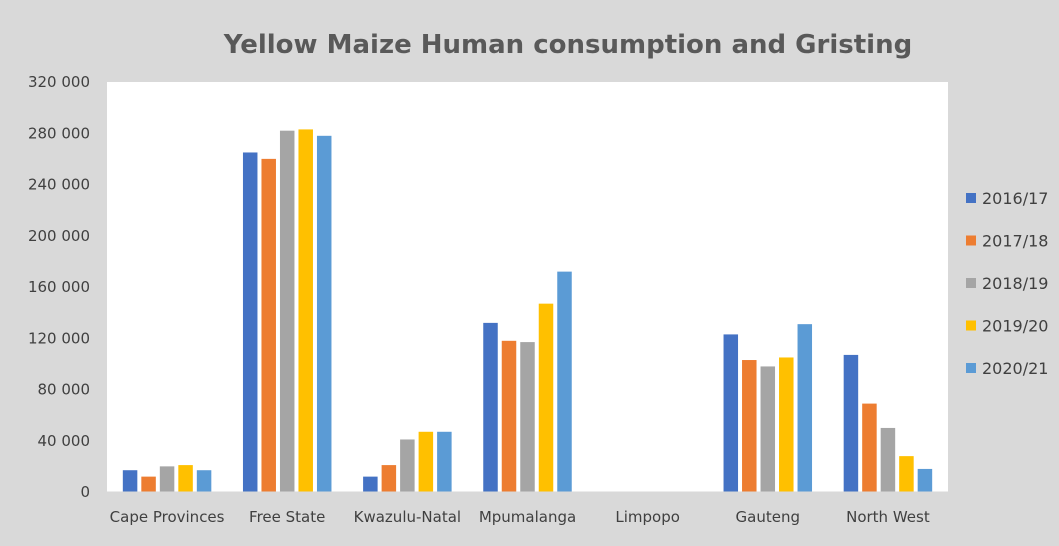  I want to click on x-tick-label: Cape Provinces, so click(167, 517).